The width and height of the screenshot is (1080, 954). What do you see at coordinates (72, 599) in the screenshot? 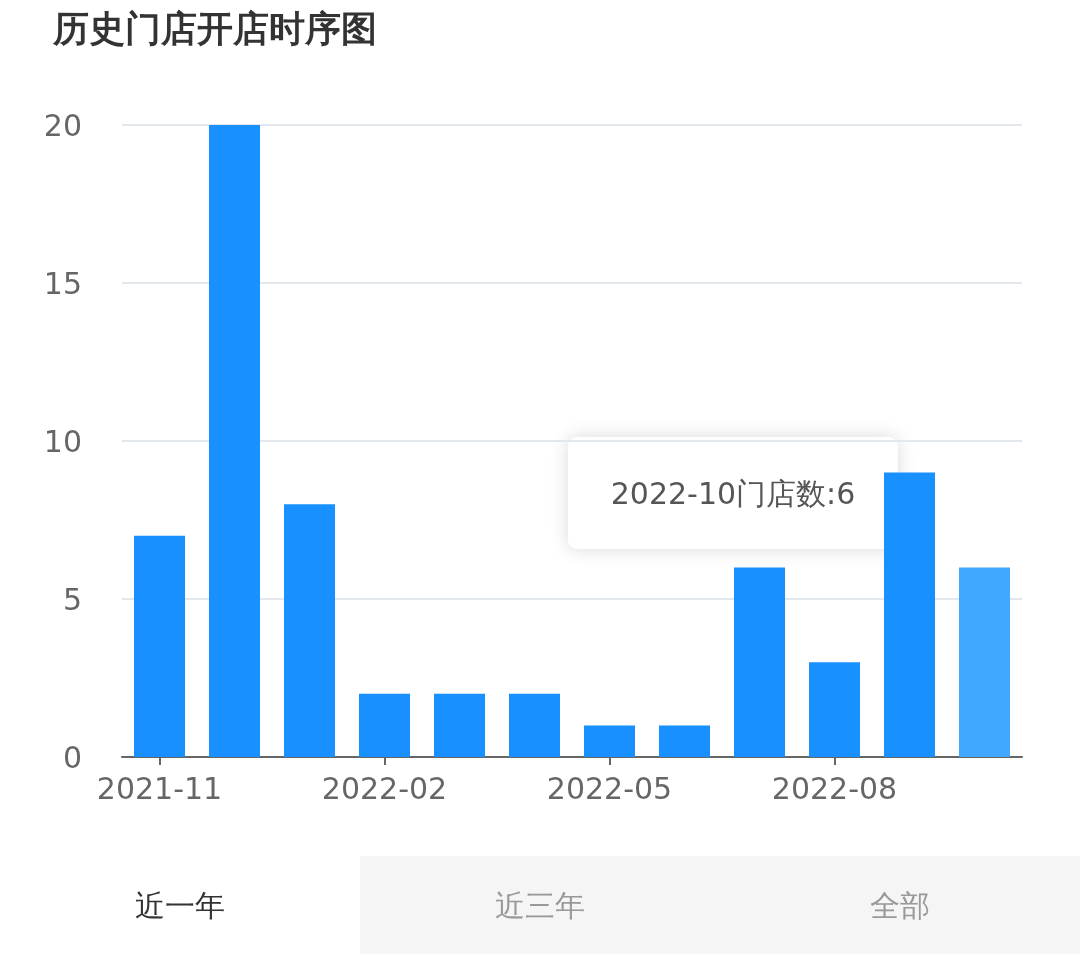
I see `y-tick-label: 5` at bounding box center [72, 599].